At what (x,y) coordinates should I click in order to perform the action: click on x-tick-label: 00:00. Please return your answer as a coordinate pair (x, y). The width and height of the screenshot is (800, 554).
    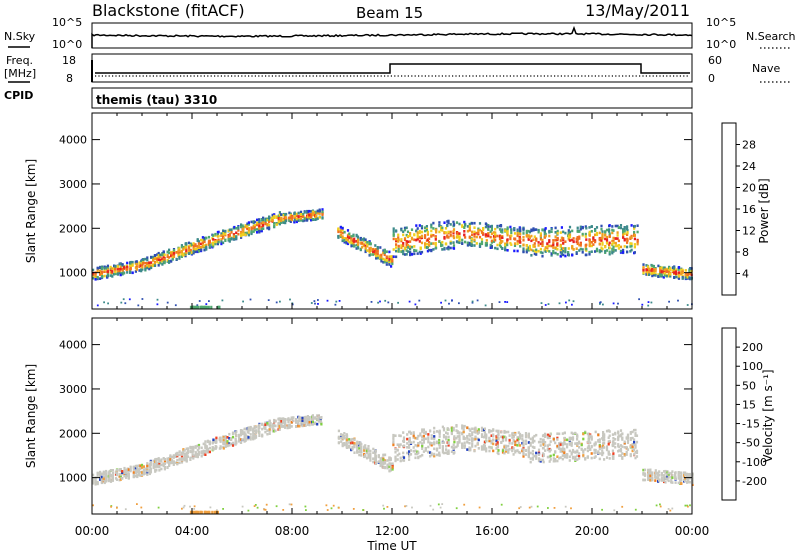
    Looking at the image, I should click on (692, 531).